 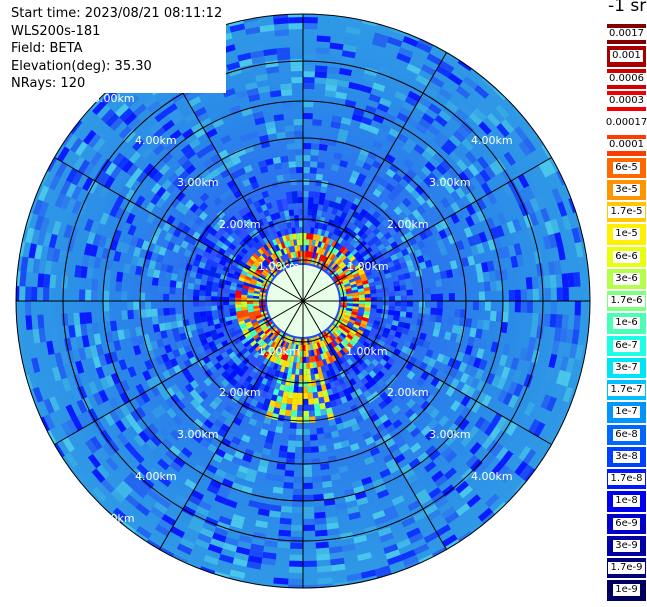 I want to click on colorbar-label: 6e-6, so click(x=626, y=256).